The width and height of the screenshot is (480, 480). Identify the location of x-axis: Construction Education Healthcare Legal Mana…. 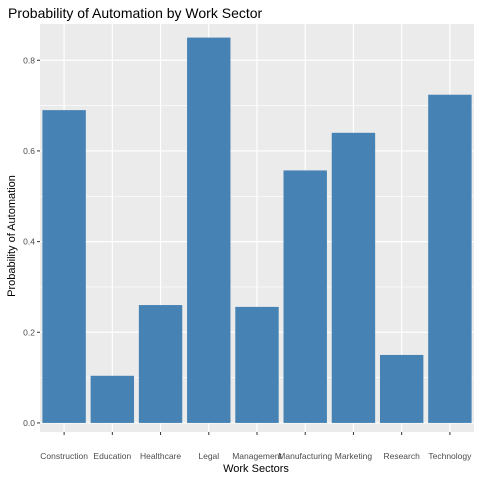
(256, 446).